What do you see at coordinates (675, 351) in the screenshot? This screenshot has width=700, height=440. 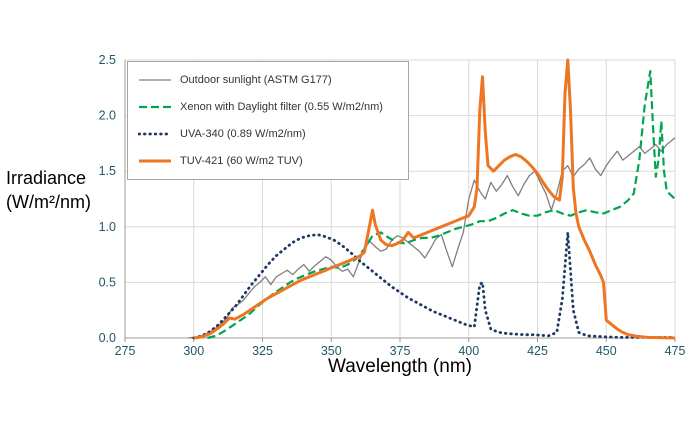 I see `x-tick-label: 475` at bounding box center [675, 351].